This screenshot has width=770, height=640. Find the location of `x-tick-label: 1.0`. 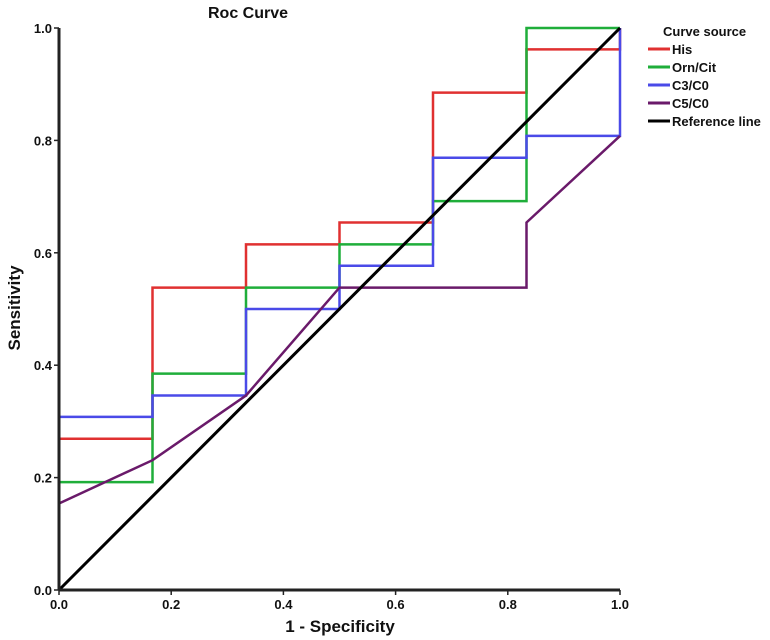

x-tick-label: 1.0 is located at coordinates (620, 604).